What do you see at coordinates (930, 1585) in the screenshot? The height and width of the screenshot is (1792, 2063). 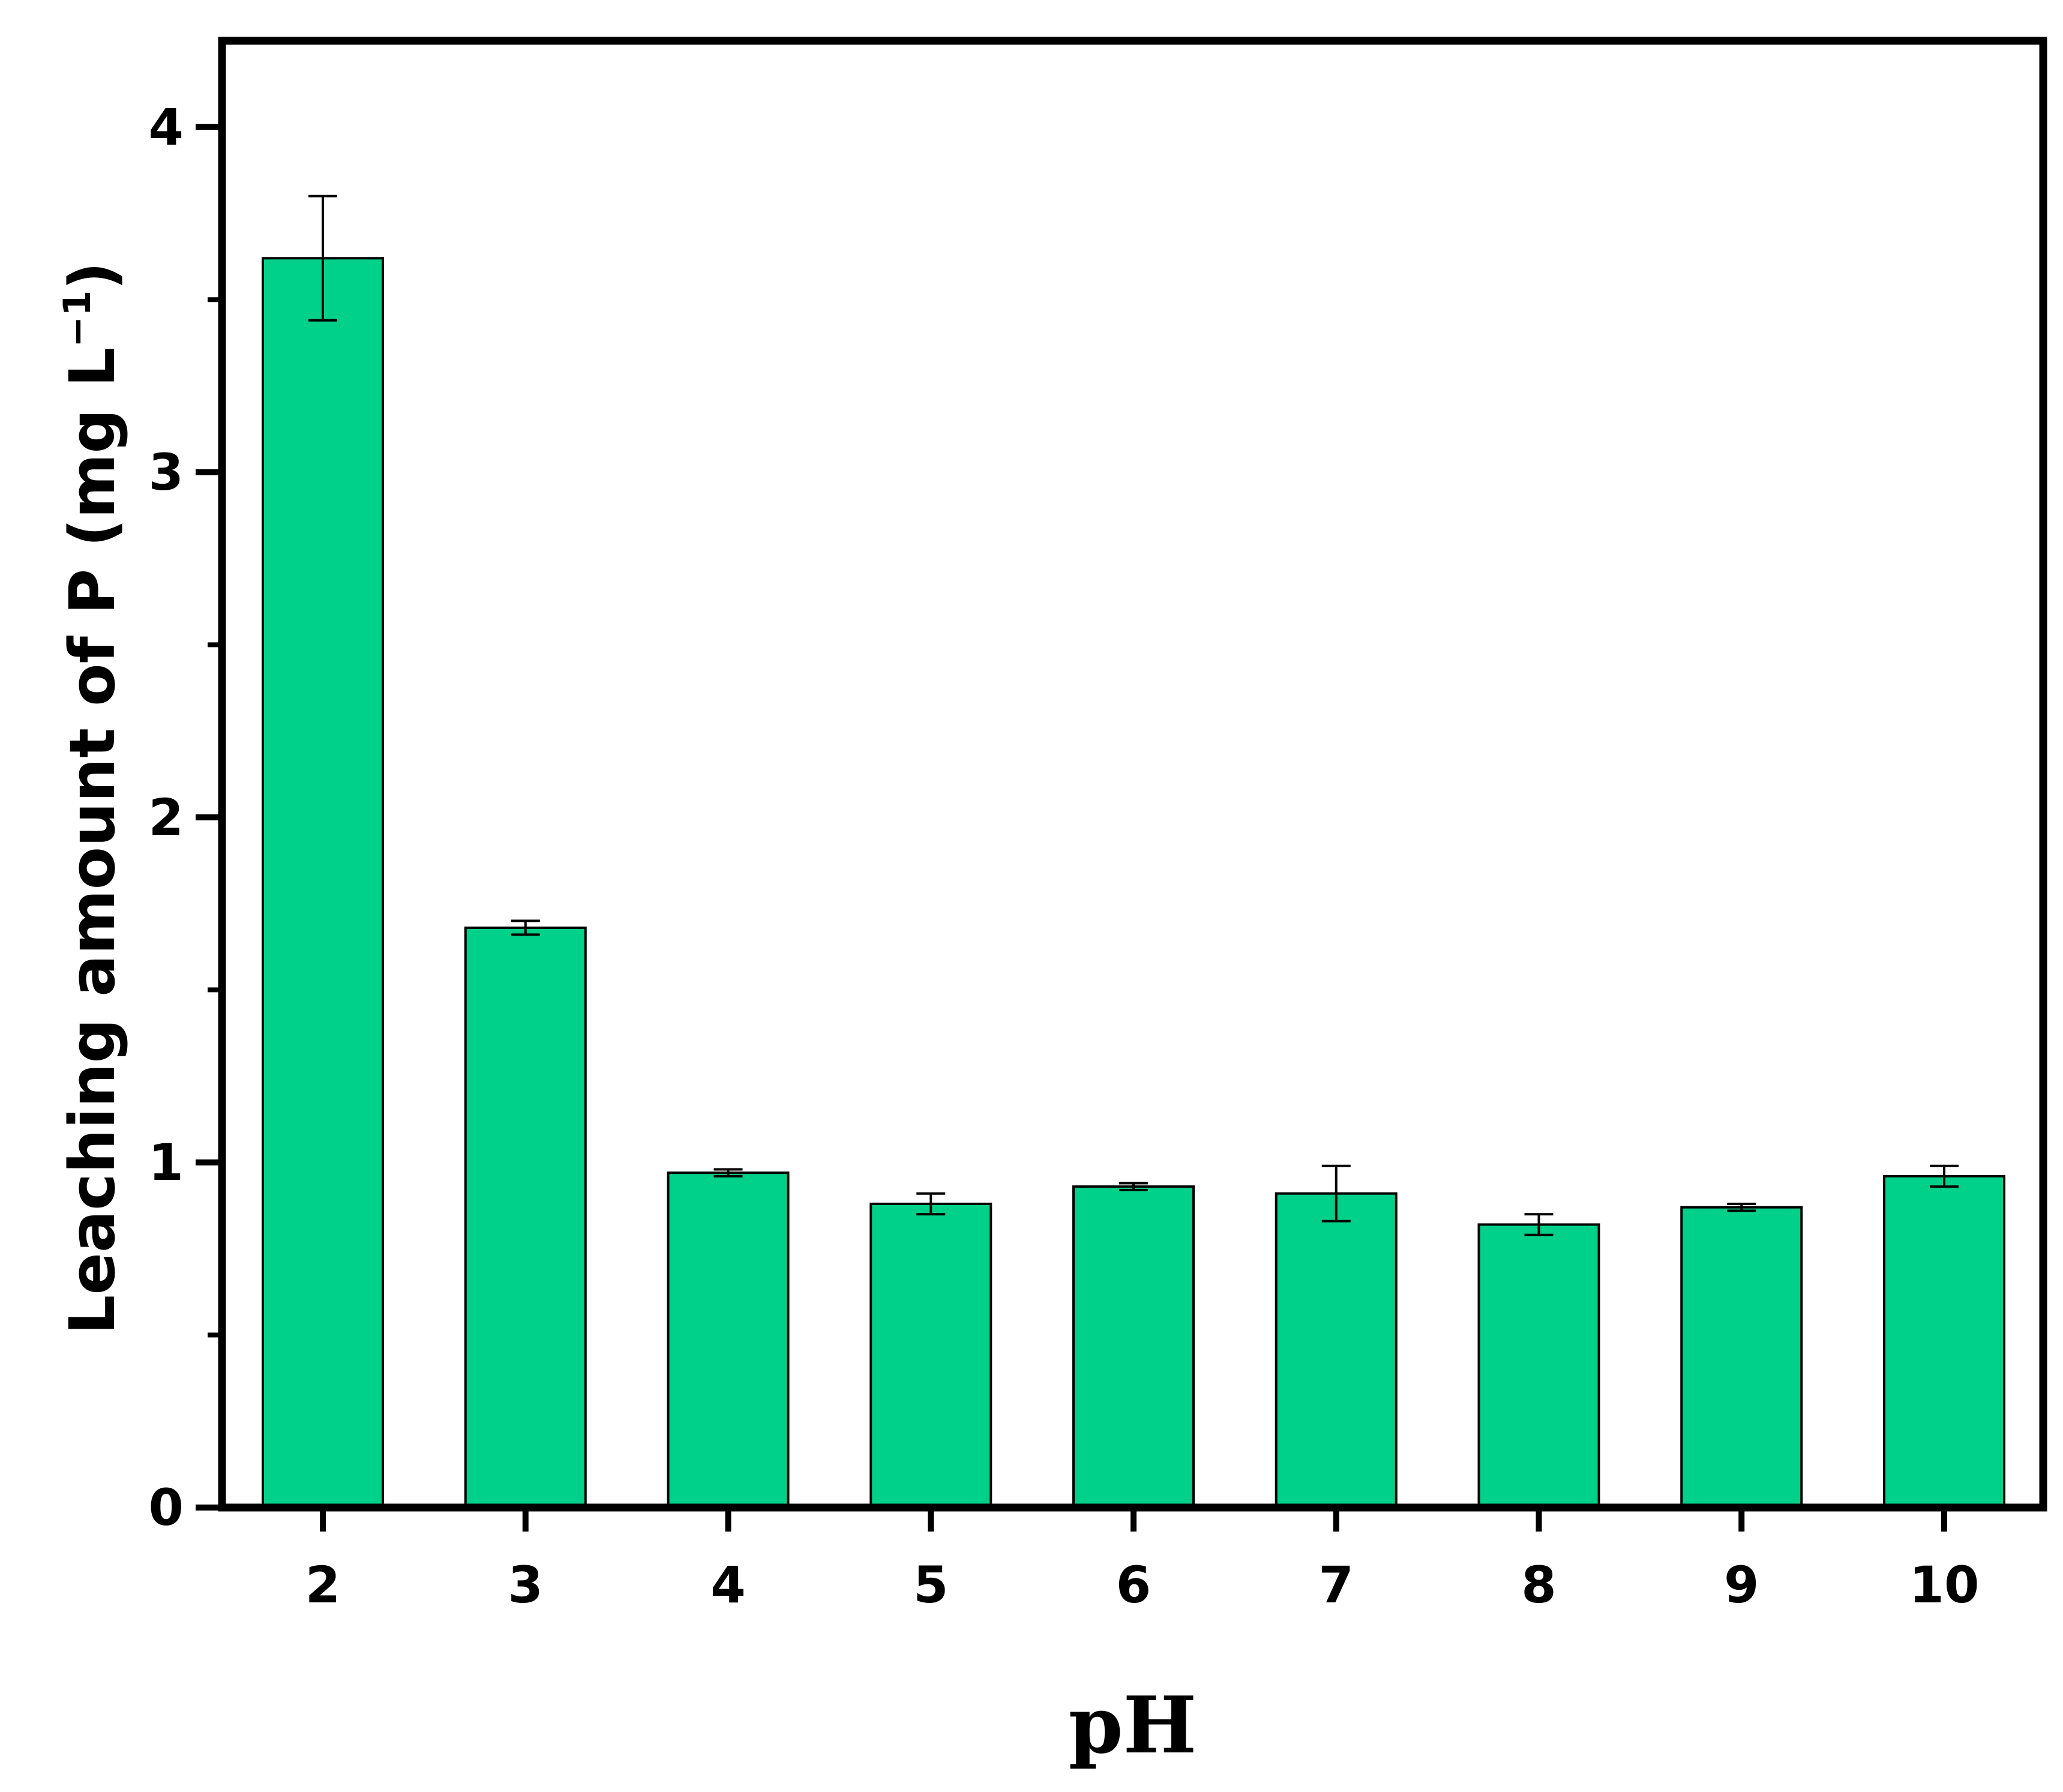 I see `x-tick-label: 5` at bounding box center [930, 1585].